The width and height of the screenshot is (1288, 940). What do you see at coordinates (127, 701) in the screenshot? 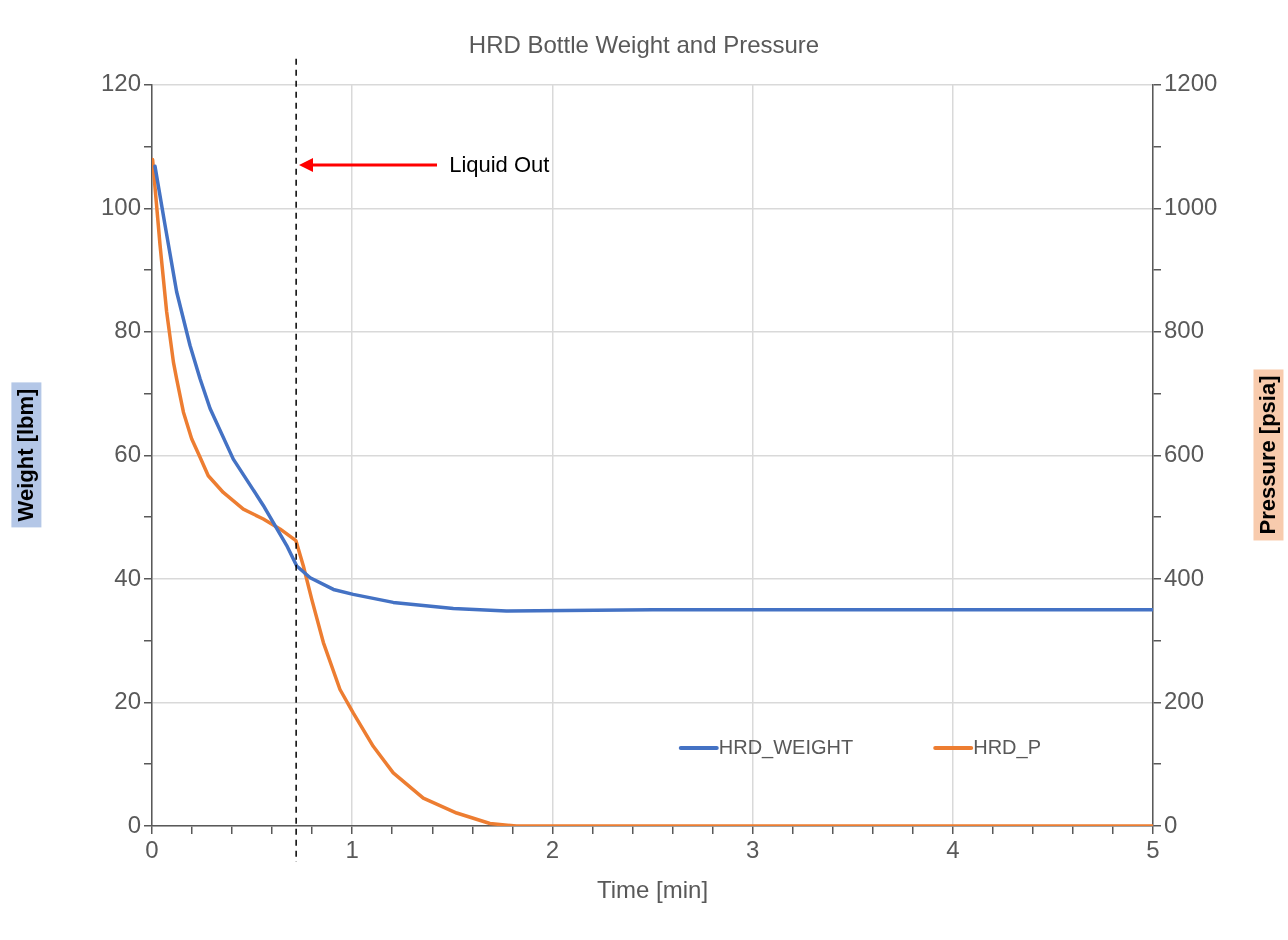
I see `y-tick-label: 20` at bounding box center [127, 701].